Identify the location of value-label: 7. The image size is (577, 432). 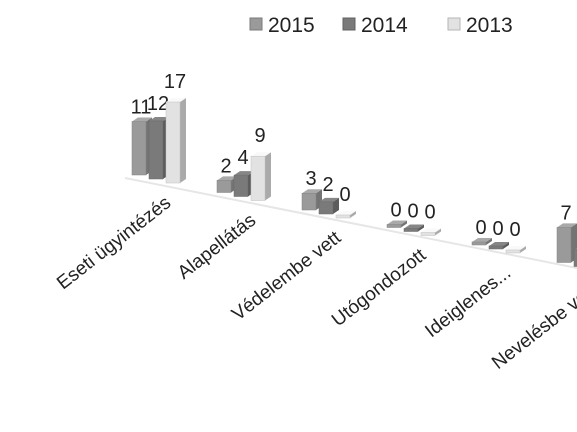
(565, 213).